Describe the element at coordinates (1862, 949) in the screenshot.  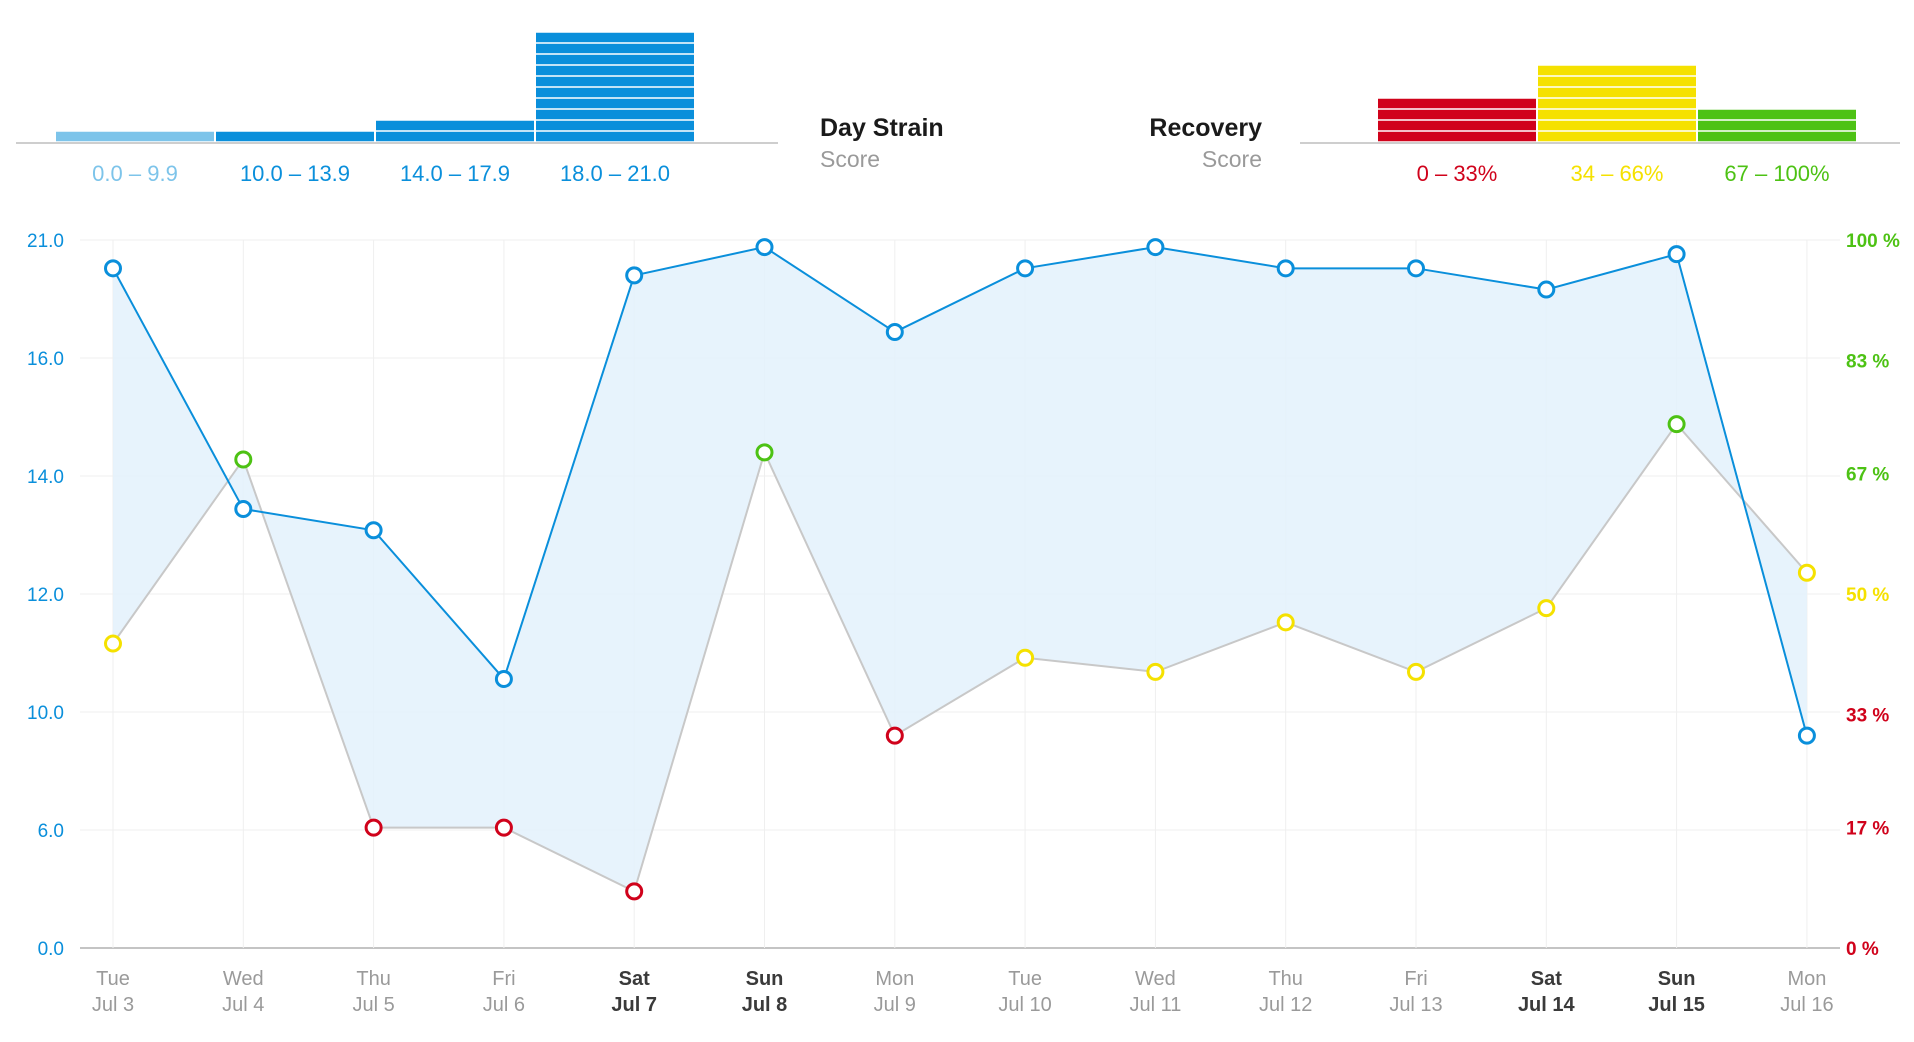
I see `y-right-tick-label: 0 %` at that location.